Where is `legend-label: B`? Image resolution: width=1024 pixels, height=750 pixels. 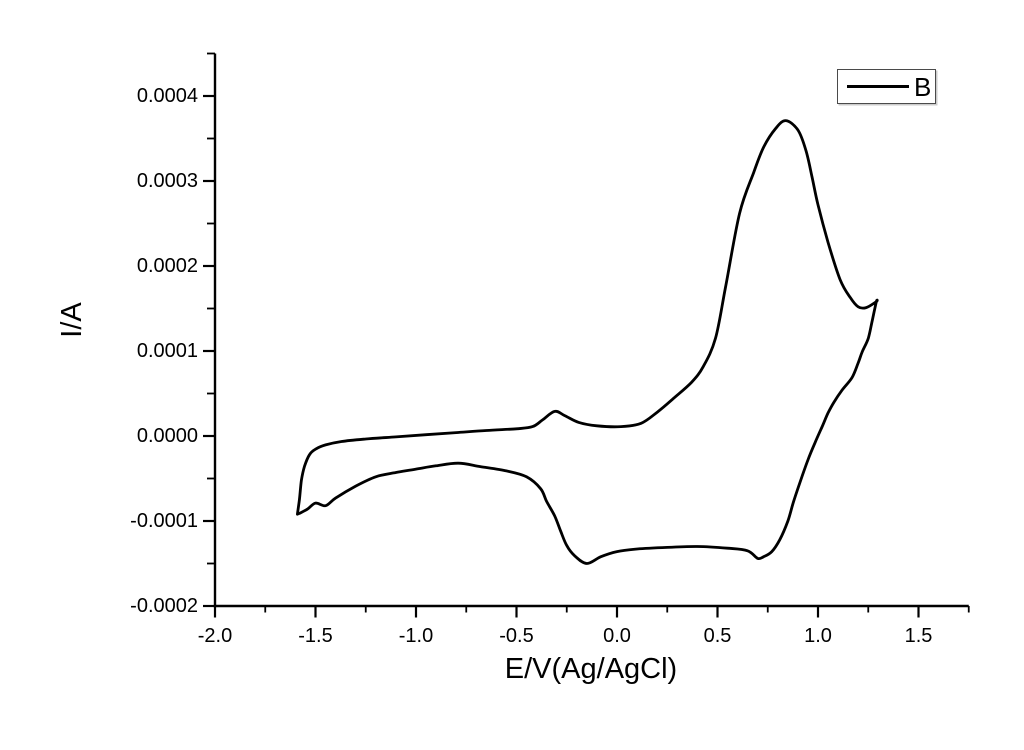 legend-label: B is located at coordinates (923, 86).